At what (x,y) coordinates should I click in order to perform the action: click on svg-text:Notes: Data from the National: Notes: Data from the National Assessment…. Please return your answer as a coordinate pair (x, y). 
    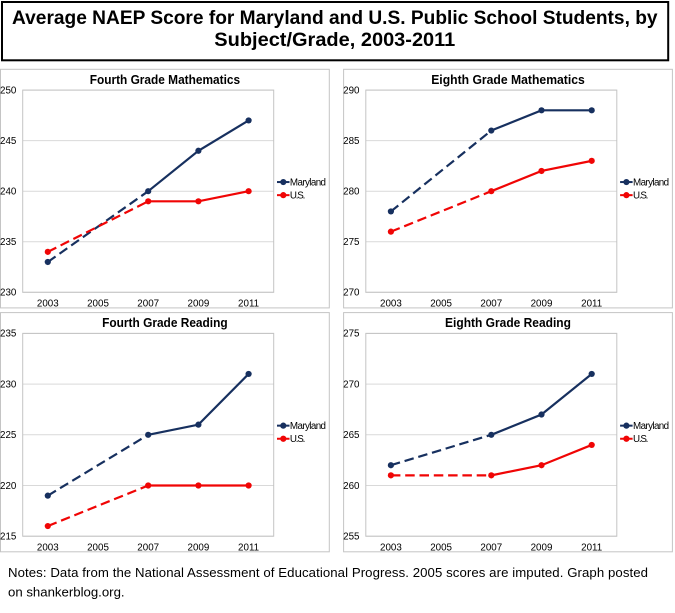
    Looking at the image, I should click on (328, 572).